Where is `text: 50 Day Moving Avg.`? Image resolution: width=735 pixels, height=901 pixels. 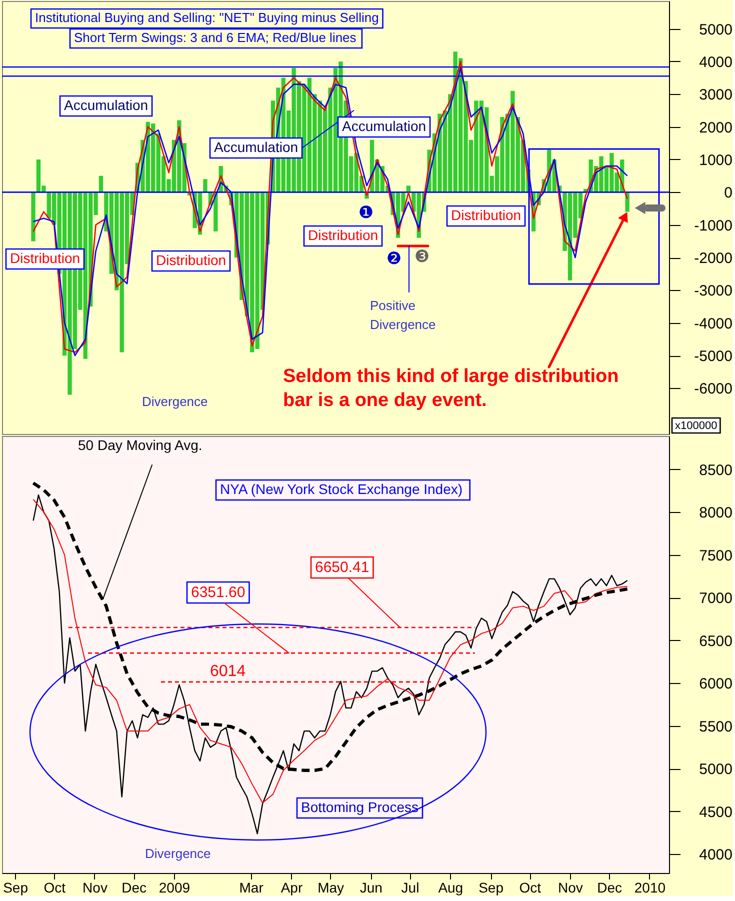 text: 50 Day Moving Avg. is located at coordinates (140, 445).